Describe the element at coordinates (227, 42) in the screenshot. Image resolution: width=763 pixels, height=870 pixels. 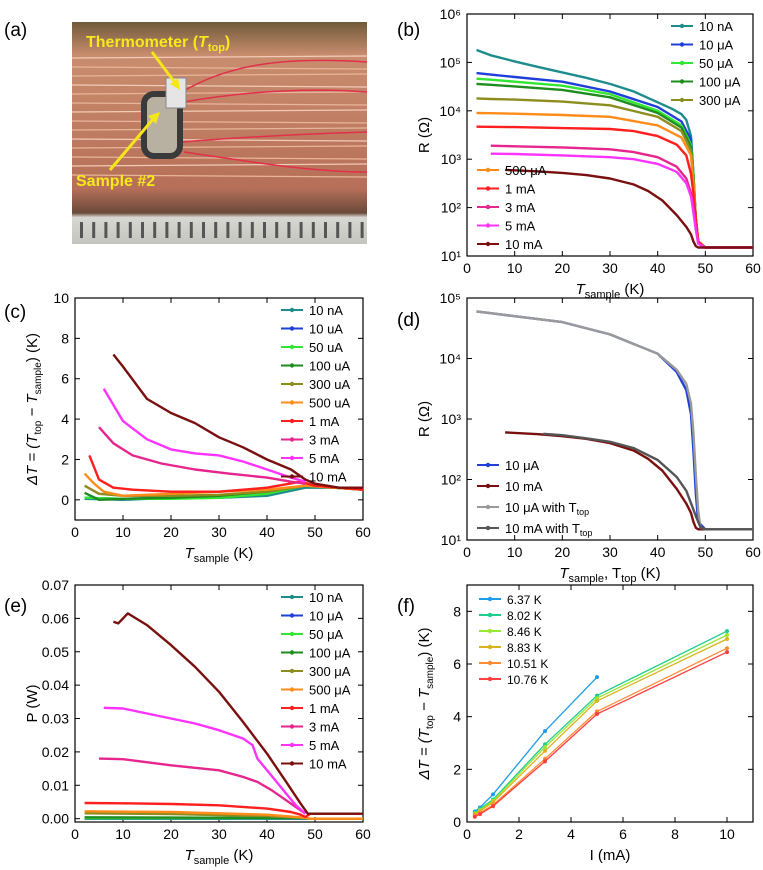
I see `thermometer-label-close: )` at that location.